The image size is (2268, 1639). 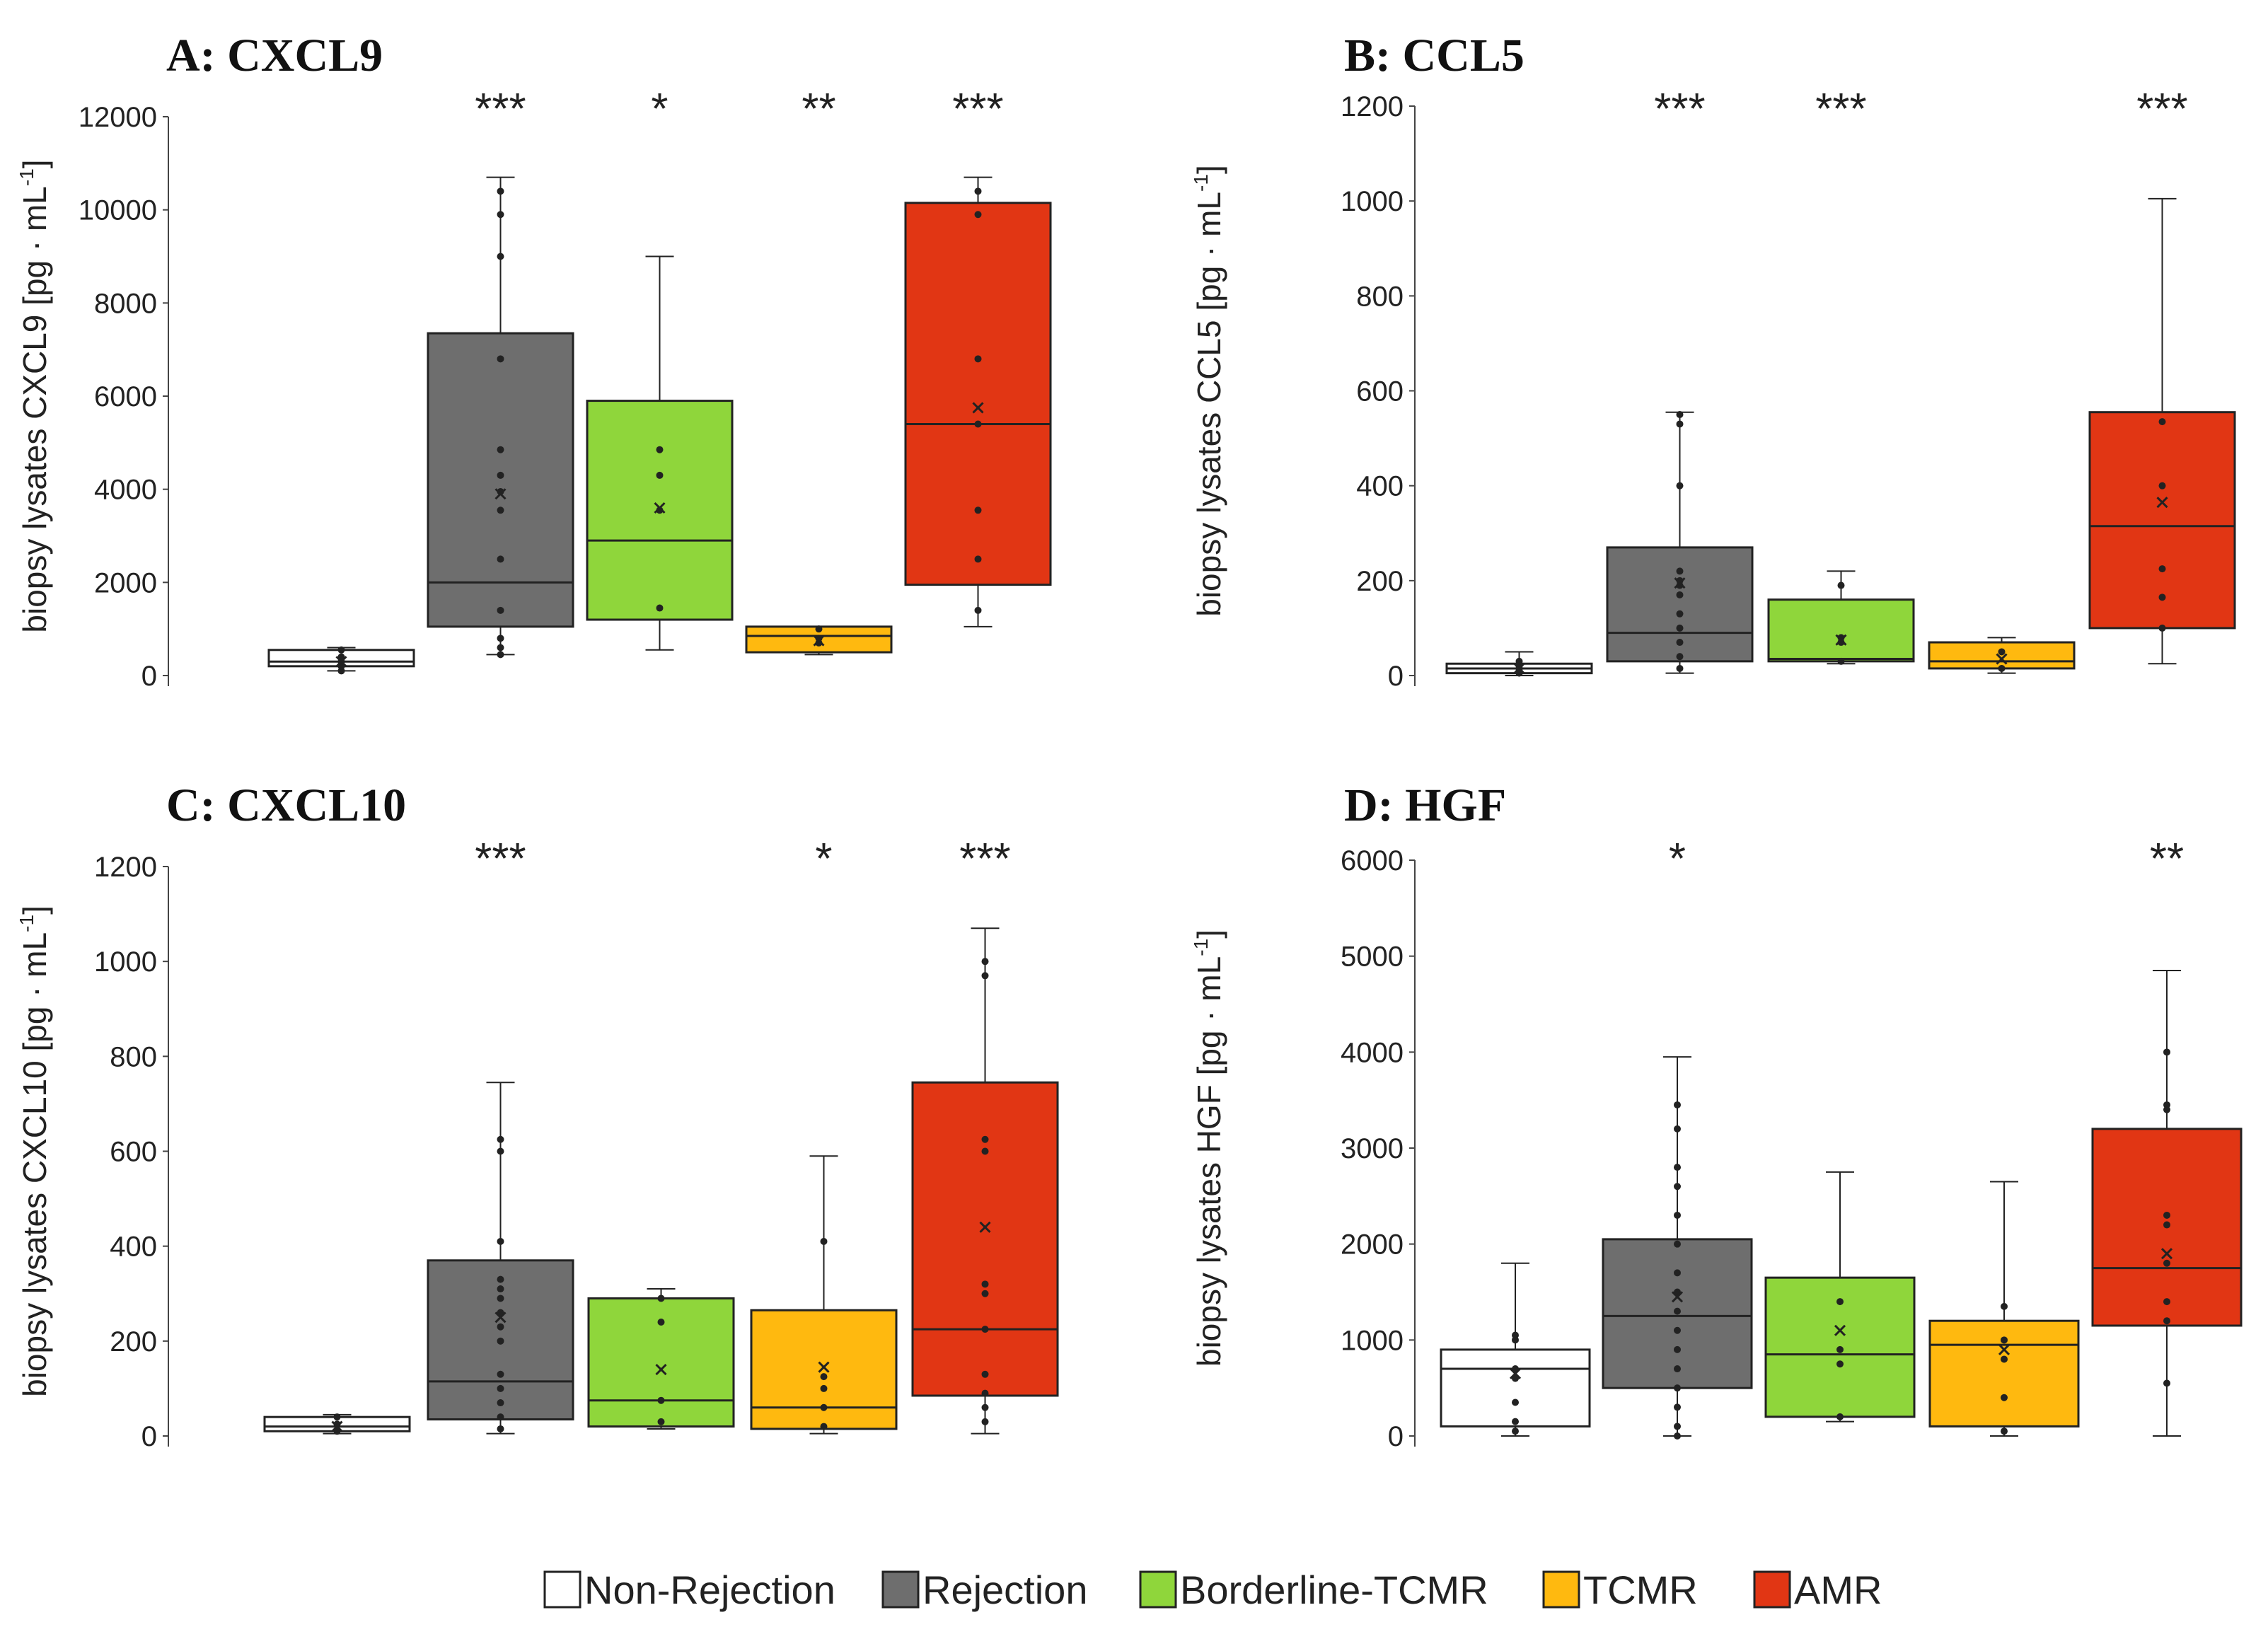 I want to click on significance-label: *, so click(x=824, y=859).